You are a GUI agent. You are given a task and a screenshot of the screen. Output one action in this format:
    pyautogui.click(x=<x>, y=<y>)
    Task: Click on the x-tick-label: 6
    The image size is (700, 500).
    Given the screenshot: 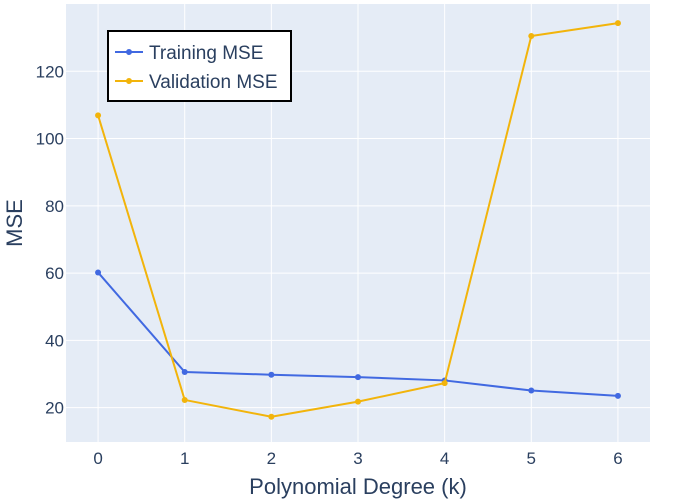 What is the action you would take?
    pyautogui.click(x=617, y=458)
    